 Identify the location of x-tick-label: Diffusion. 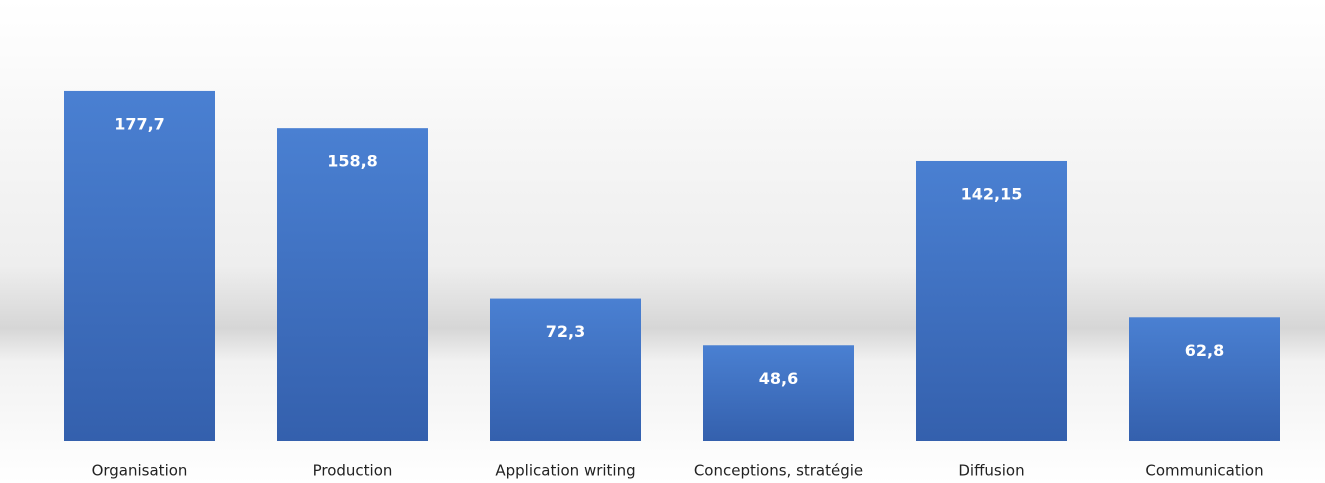
(991, 471).